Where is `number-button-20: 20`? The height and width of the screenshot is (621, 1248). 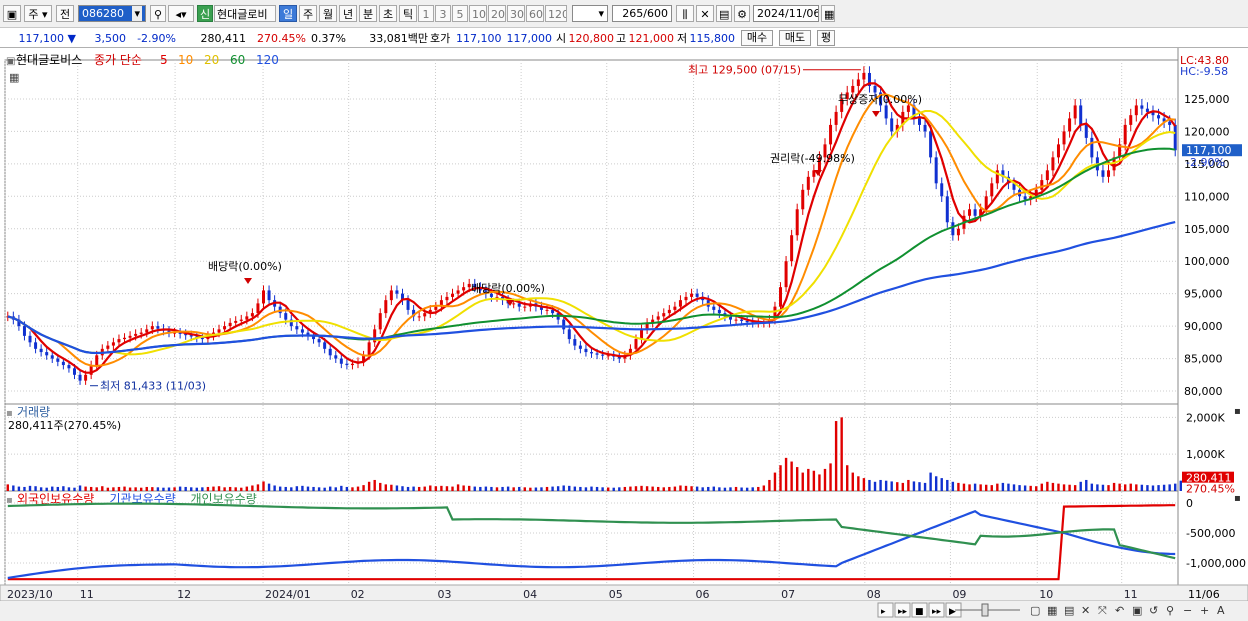
number-button-20: 20 is located at coordinates (497, 13).